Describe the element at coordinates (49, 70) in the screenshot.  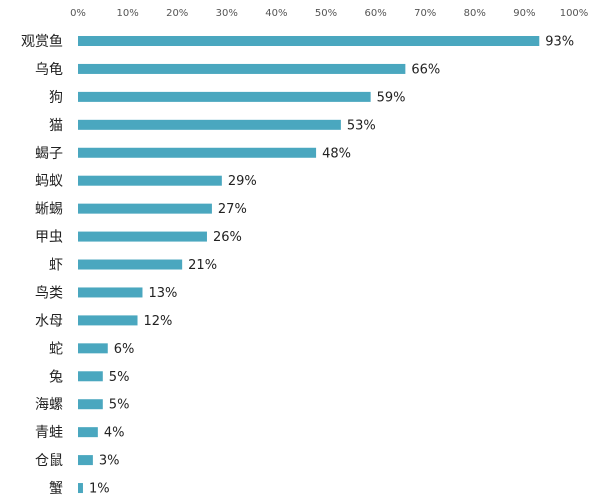
I see `y-tick-label: 乌龟` at that location.